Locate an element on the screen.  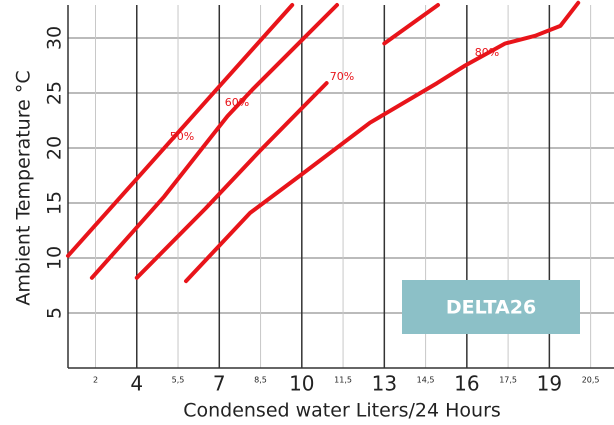
curve-label: 50% is located at coordinates (182, 136).